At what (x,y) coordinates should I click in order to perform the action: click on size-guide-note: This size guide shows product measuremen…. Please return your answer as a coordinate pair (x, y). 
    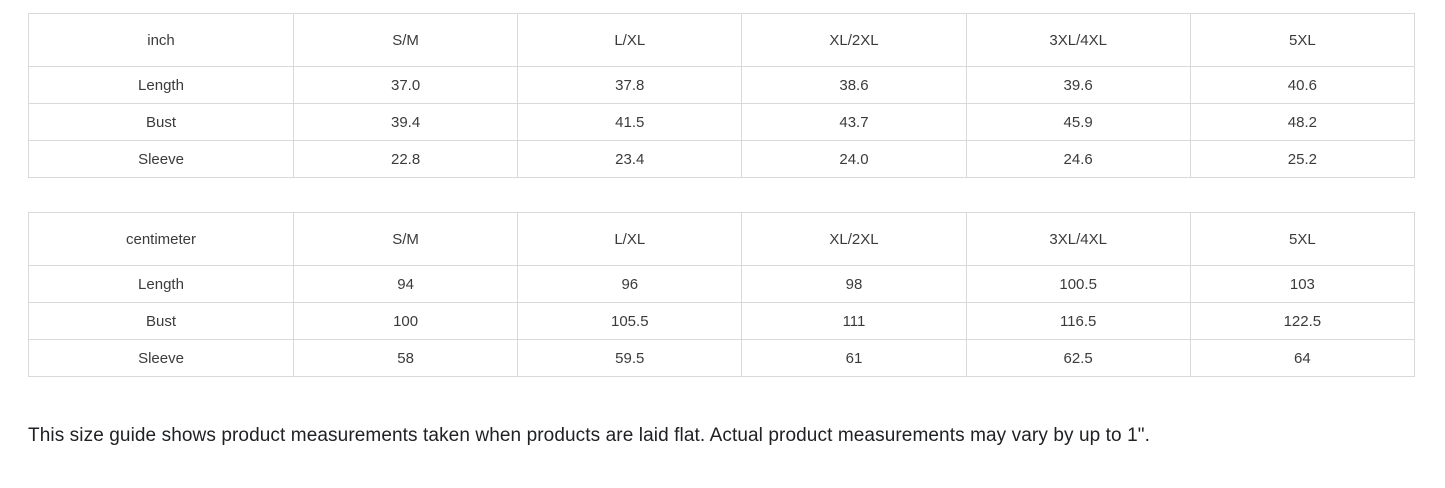
    Looking at the image, I should click on (589, 435).